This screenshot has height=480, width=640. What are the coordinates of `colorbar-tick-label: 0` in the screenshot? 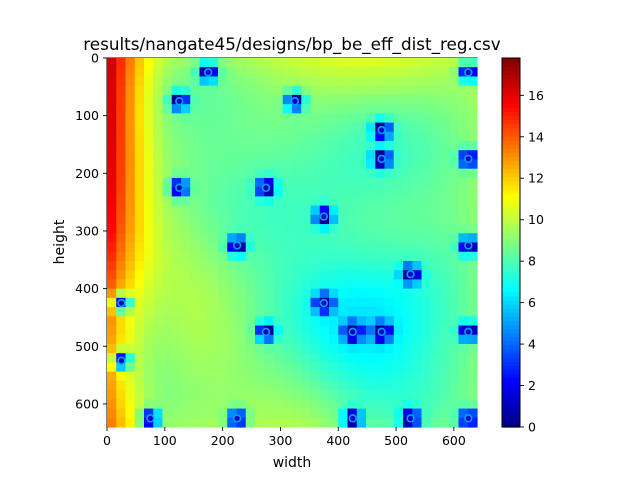 It's located at (532, 427).